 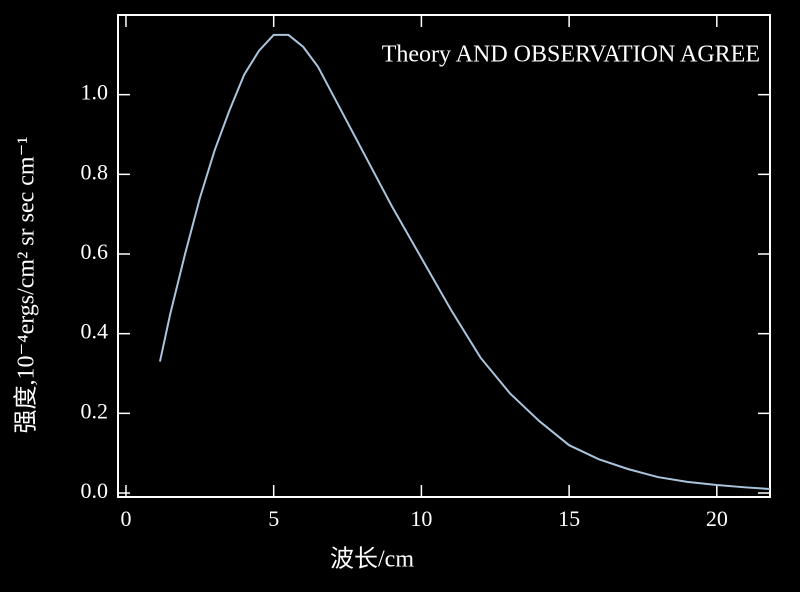 I want to click on y-tick-label: 0.6, so click(x=95, y=251).